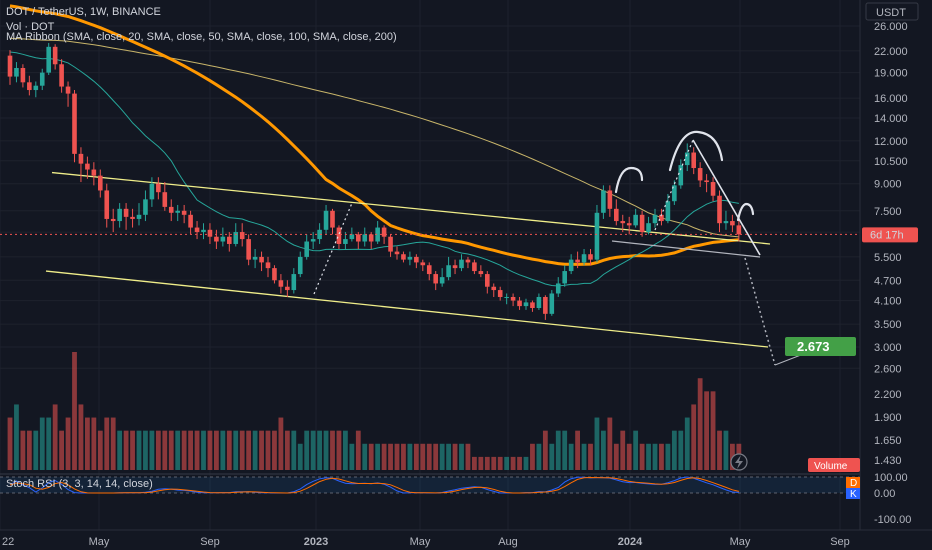 The image size is (932, 550). Describe the element at coordinates (83, 12) in the screenshot. I see `symbol-title: DOT / TetherUS, 1W, BINANCE` at that location.